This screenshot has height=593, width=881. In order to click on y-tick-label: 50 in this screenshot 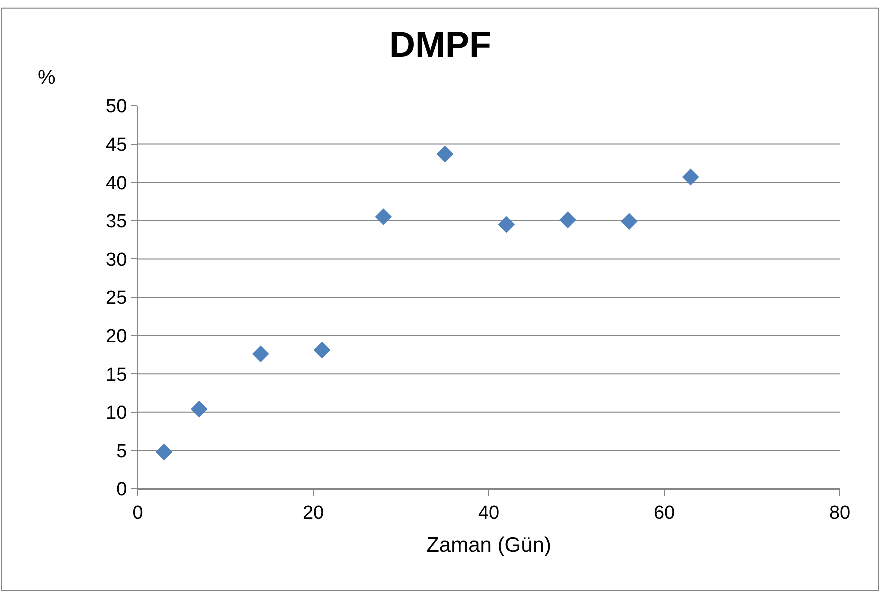, I will do `click(117, 107)`.